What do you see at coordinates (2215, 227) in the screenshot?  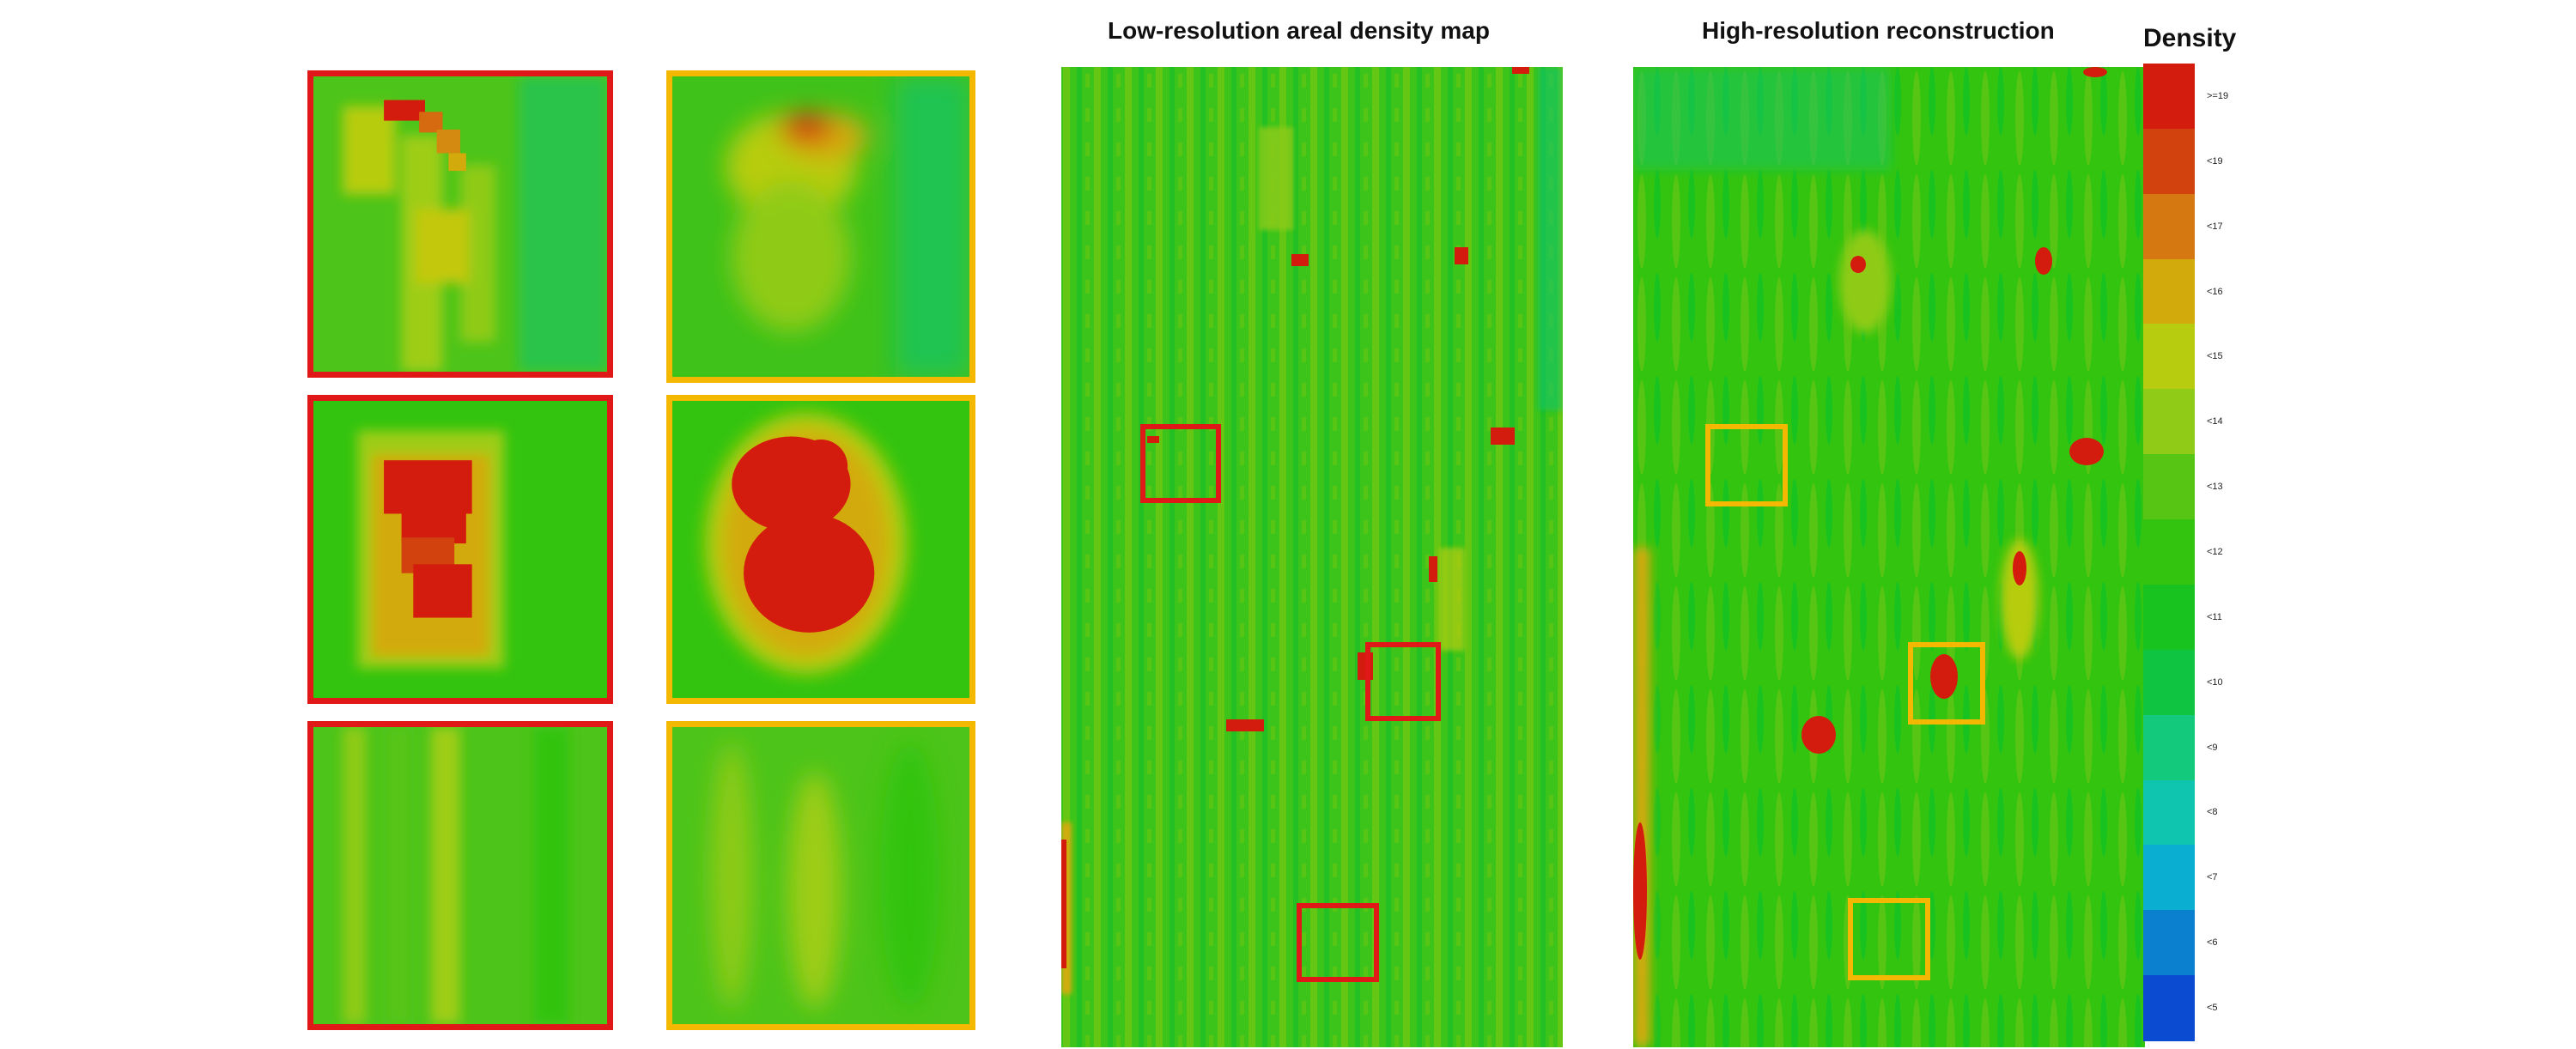 I see `legend-tick-label: <17` at bounding box center [2215, 227].